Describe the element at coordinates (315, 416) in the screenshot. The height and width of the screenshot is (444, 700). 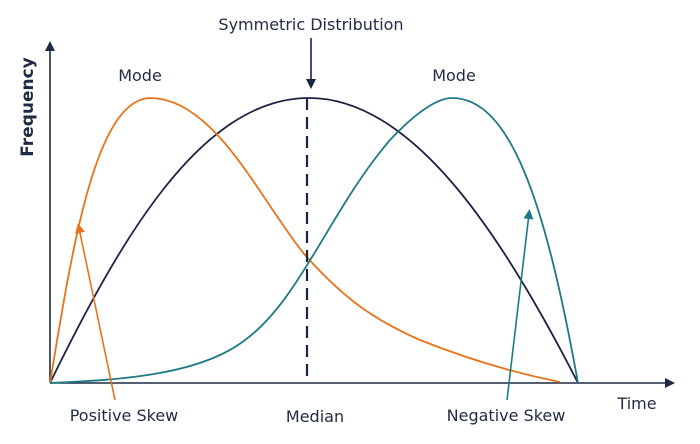
I see `median-label: Median` at that location.